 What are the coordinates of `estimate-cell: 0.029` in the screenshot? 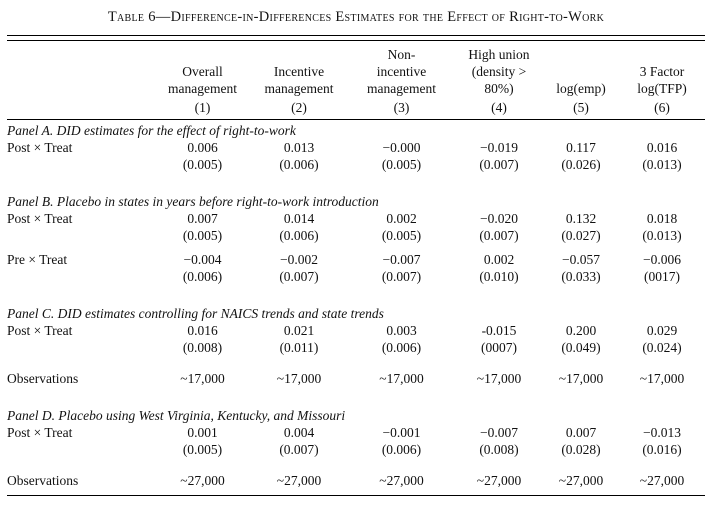 It's located at (662, 330).